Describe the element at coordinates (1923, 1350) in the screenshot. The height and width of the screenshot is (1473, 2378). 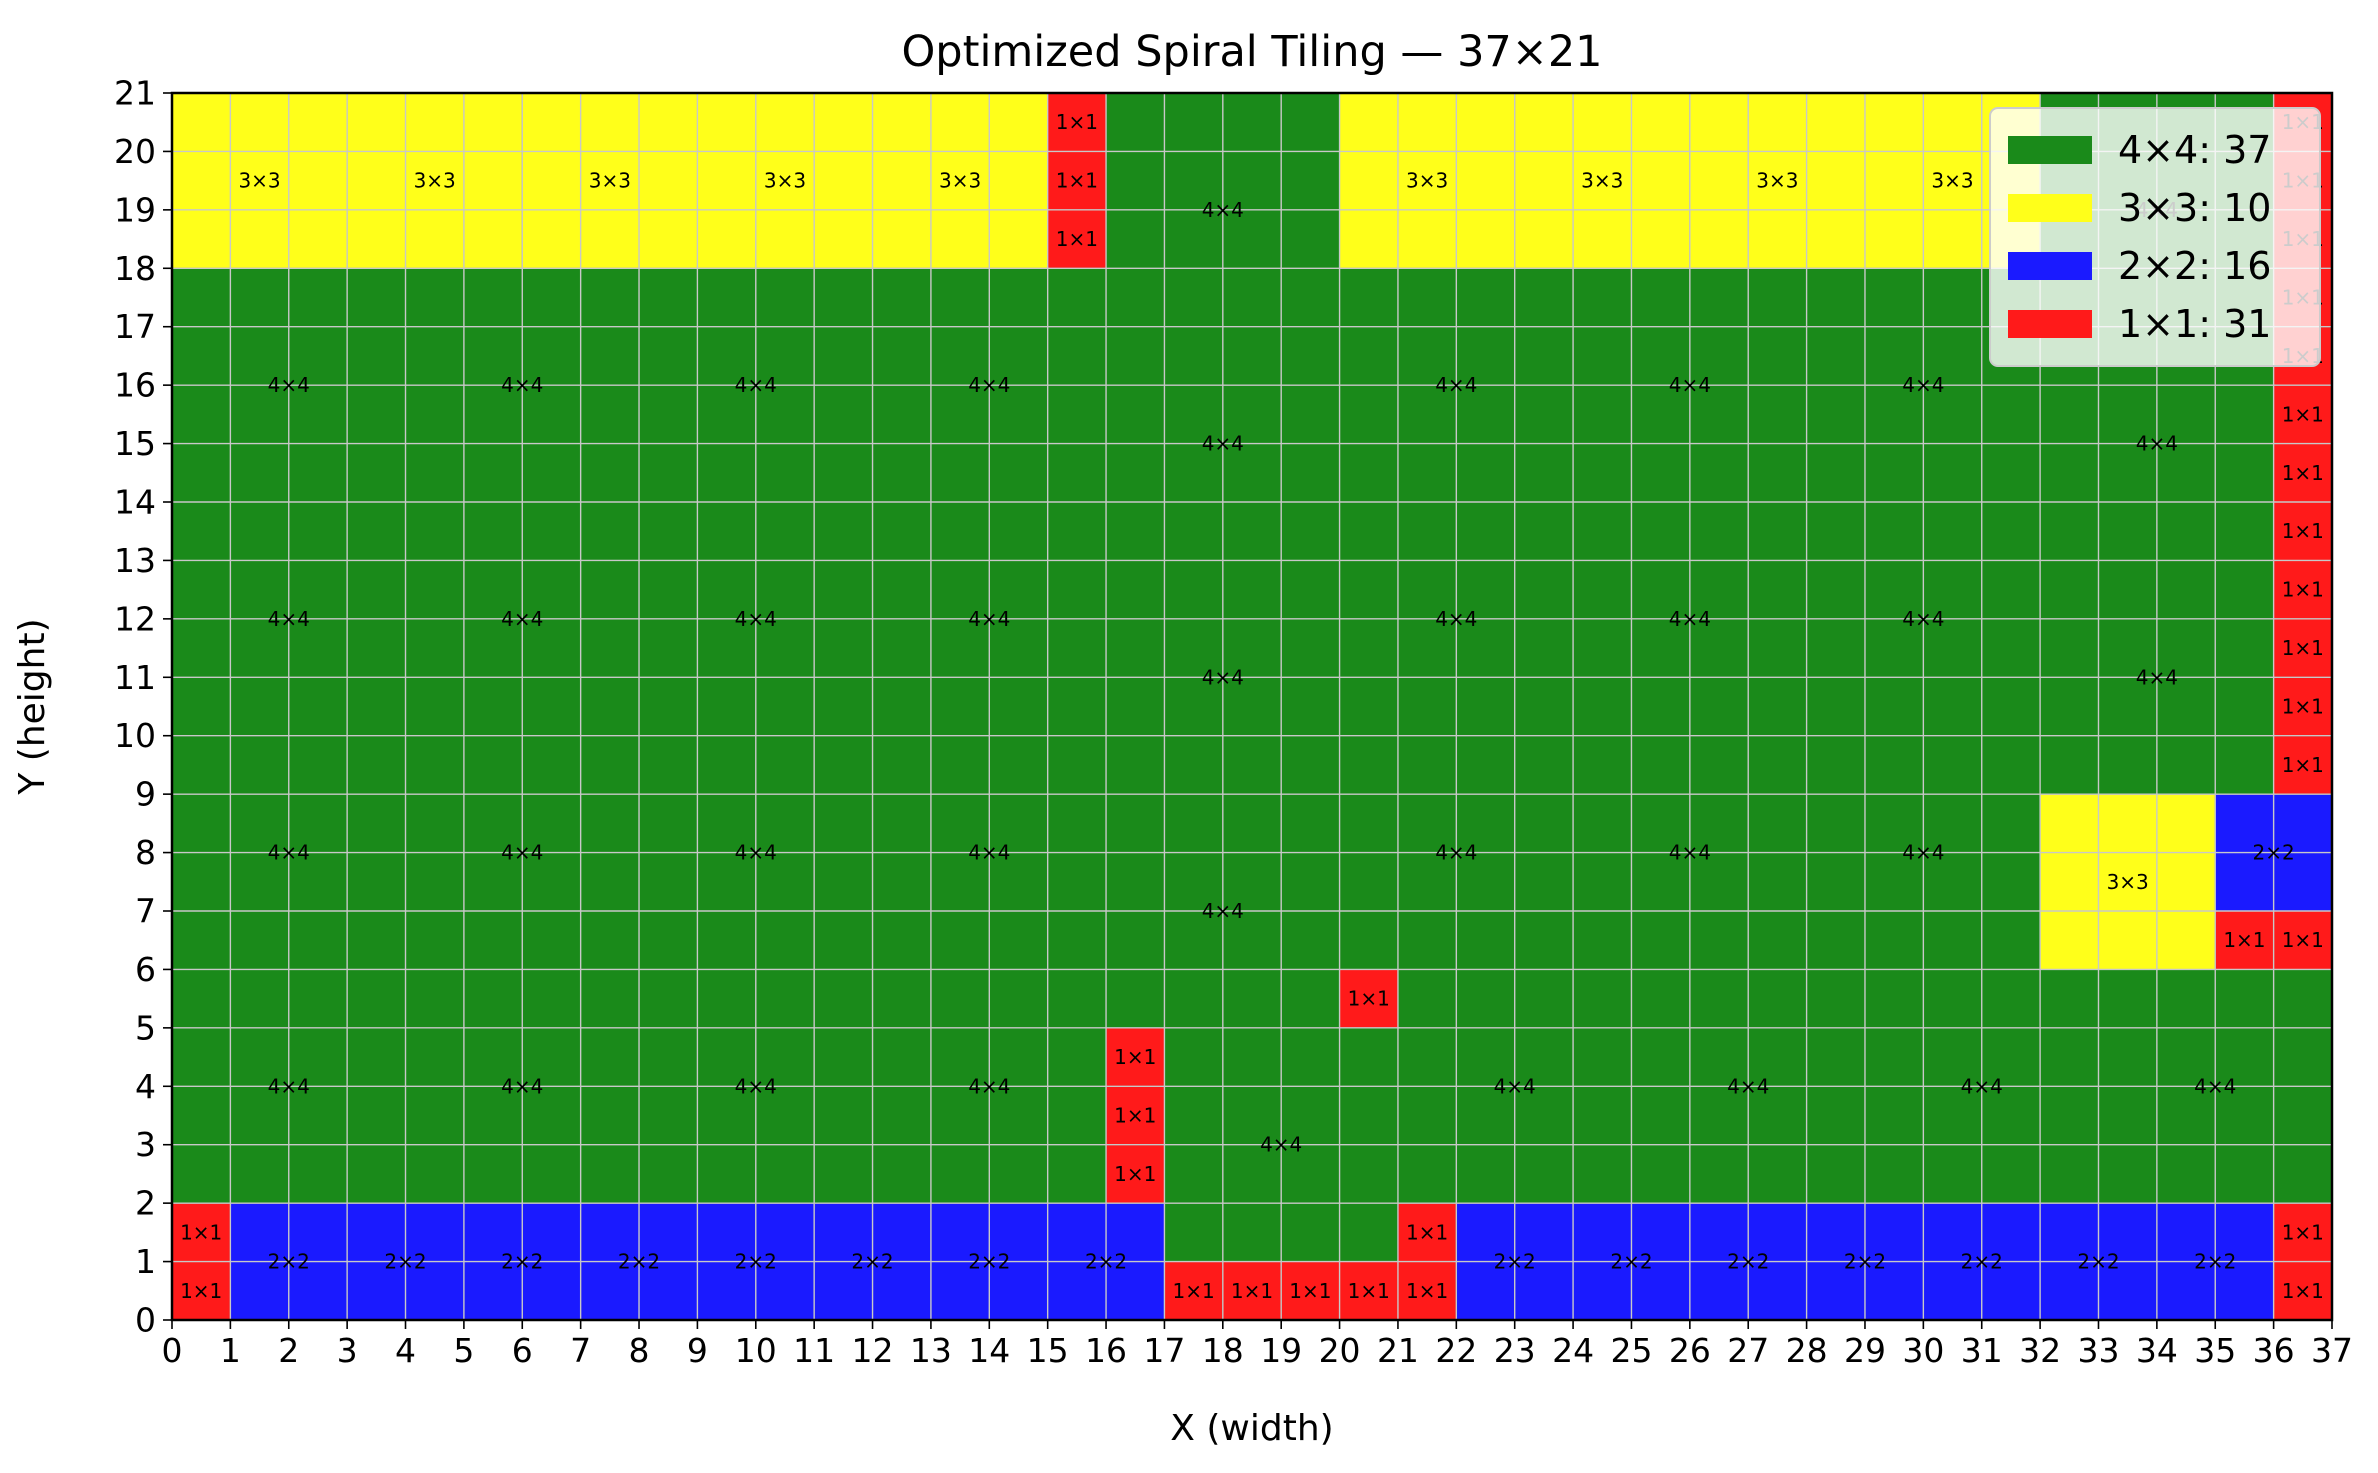
I see `x-tick-label: 30` at that location.